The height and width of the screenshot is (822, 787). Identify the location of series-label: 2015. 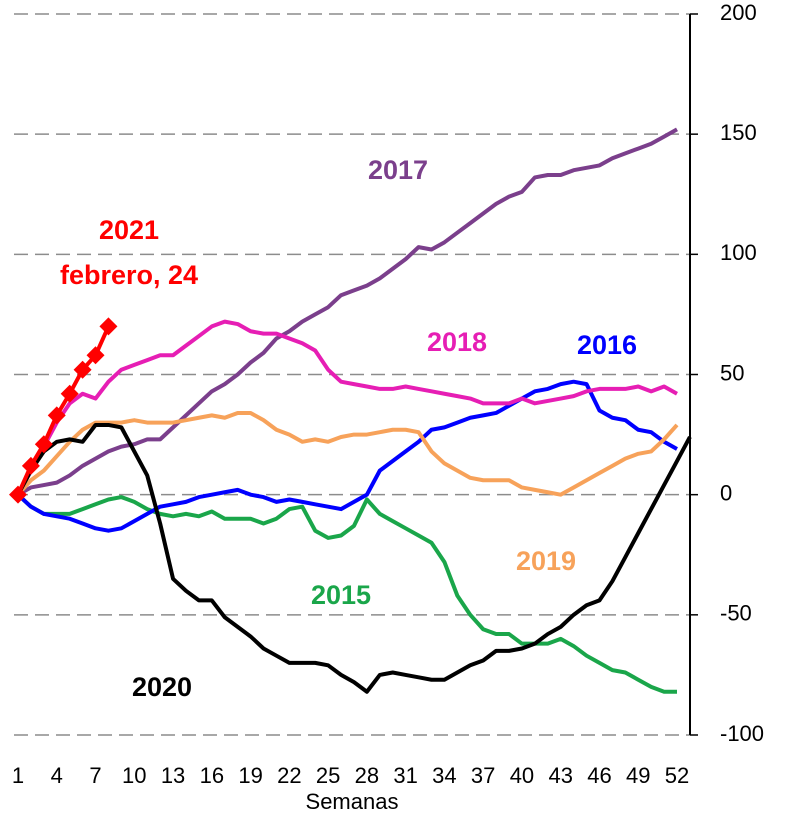
(341, 595).